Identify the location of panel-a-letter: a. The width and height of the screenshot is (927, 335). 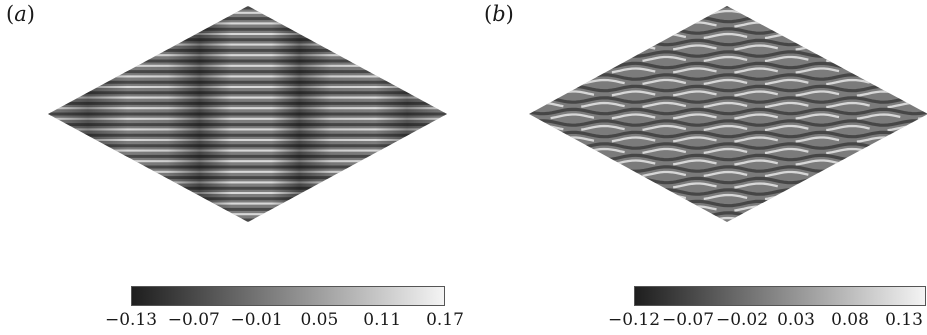
(20, 14).